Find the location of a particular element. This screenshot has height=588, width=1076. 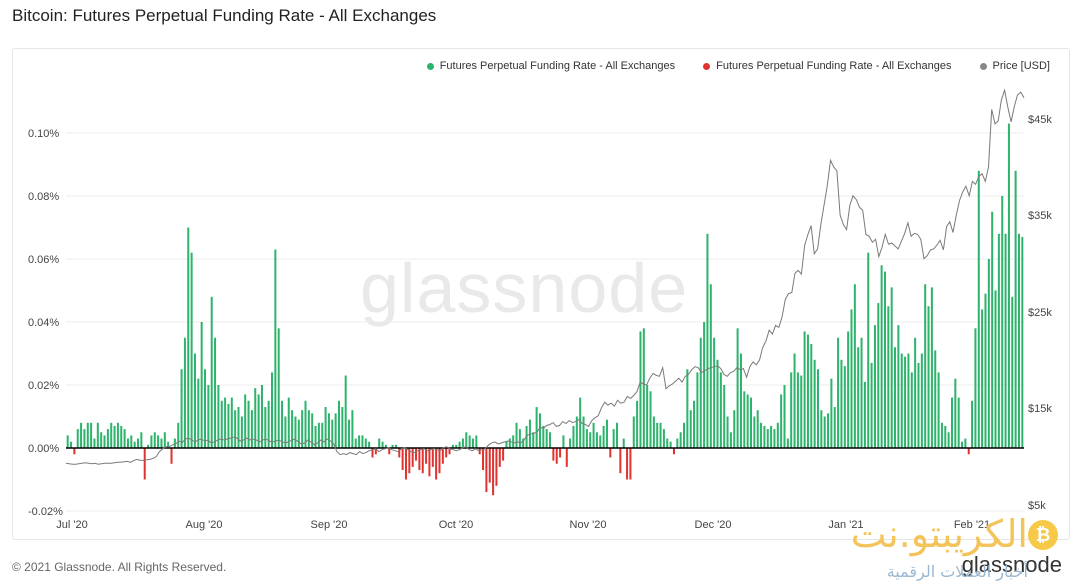

legend-dot-positive is located at coordinates (430, 66).